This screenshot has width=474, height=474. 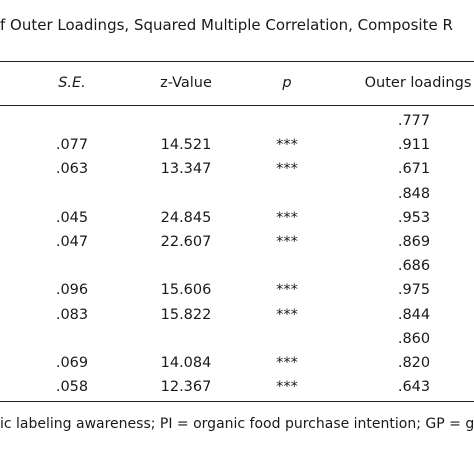 What do you see at coordinates (414, 339) in the screenshot?
I see `outer-loading-cell: .860` at bounding box center [414, 339].